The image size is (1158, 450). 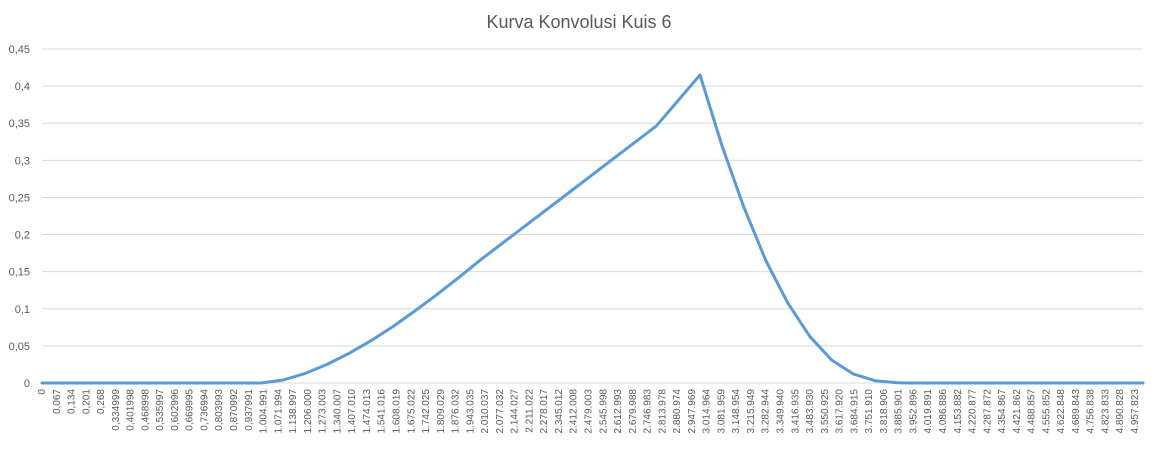 I want to click on x-tick-label: 1.004.991, so click(x=264, y=411).